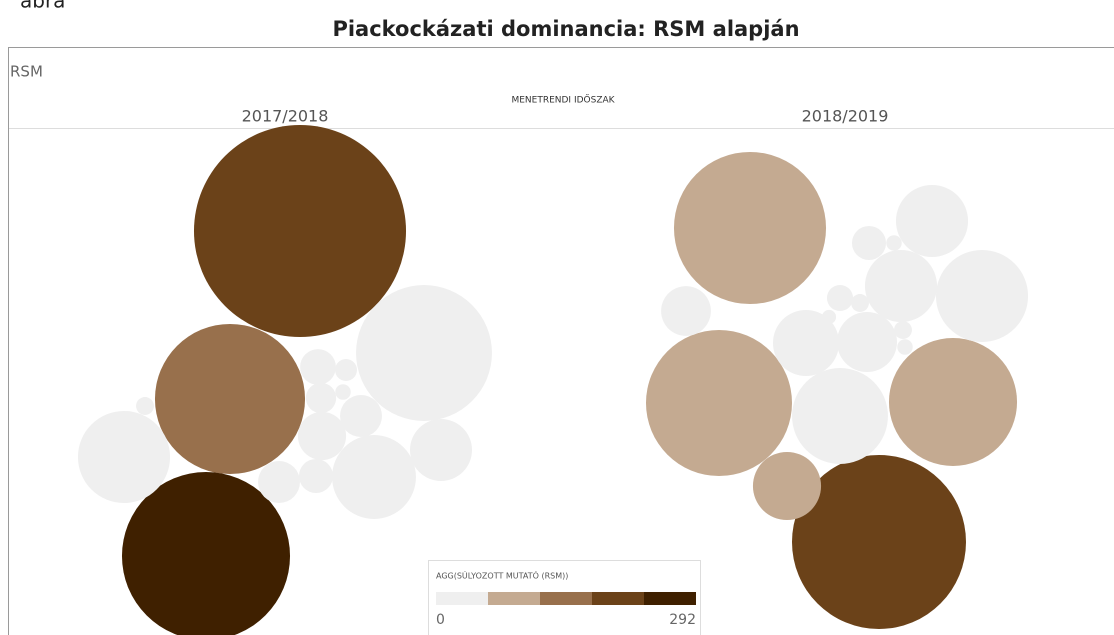  Describe the element at coordinates (565, 29) in the screenshot. I see `chart-title: Piackockázati dominancia: RSM alapján` at that location.